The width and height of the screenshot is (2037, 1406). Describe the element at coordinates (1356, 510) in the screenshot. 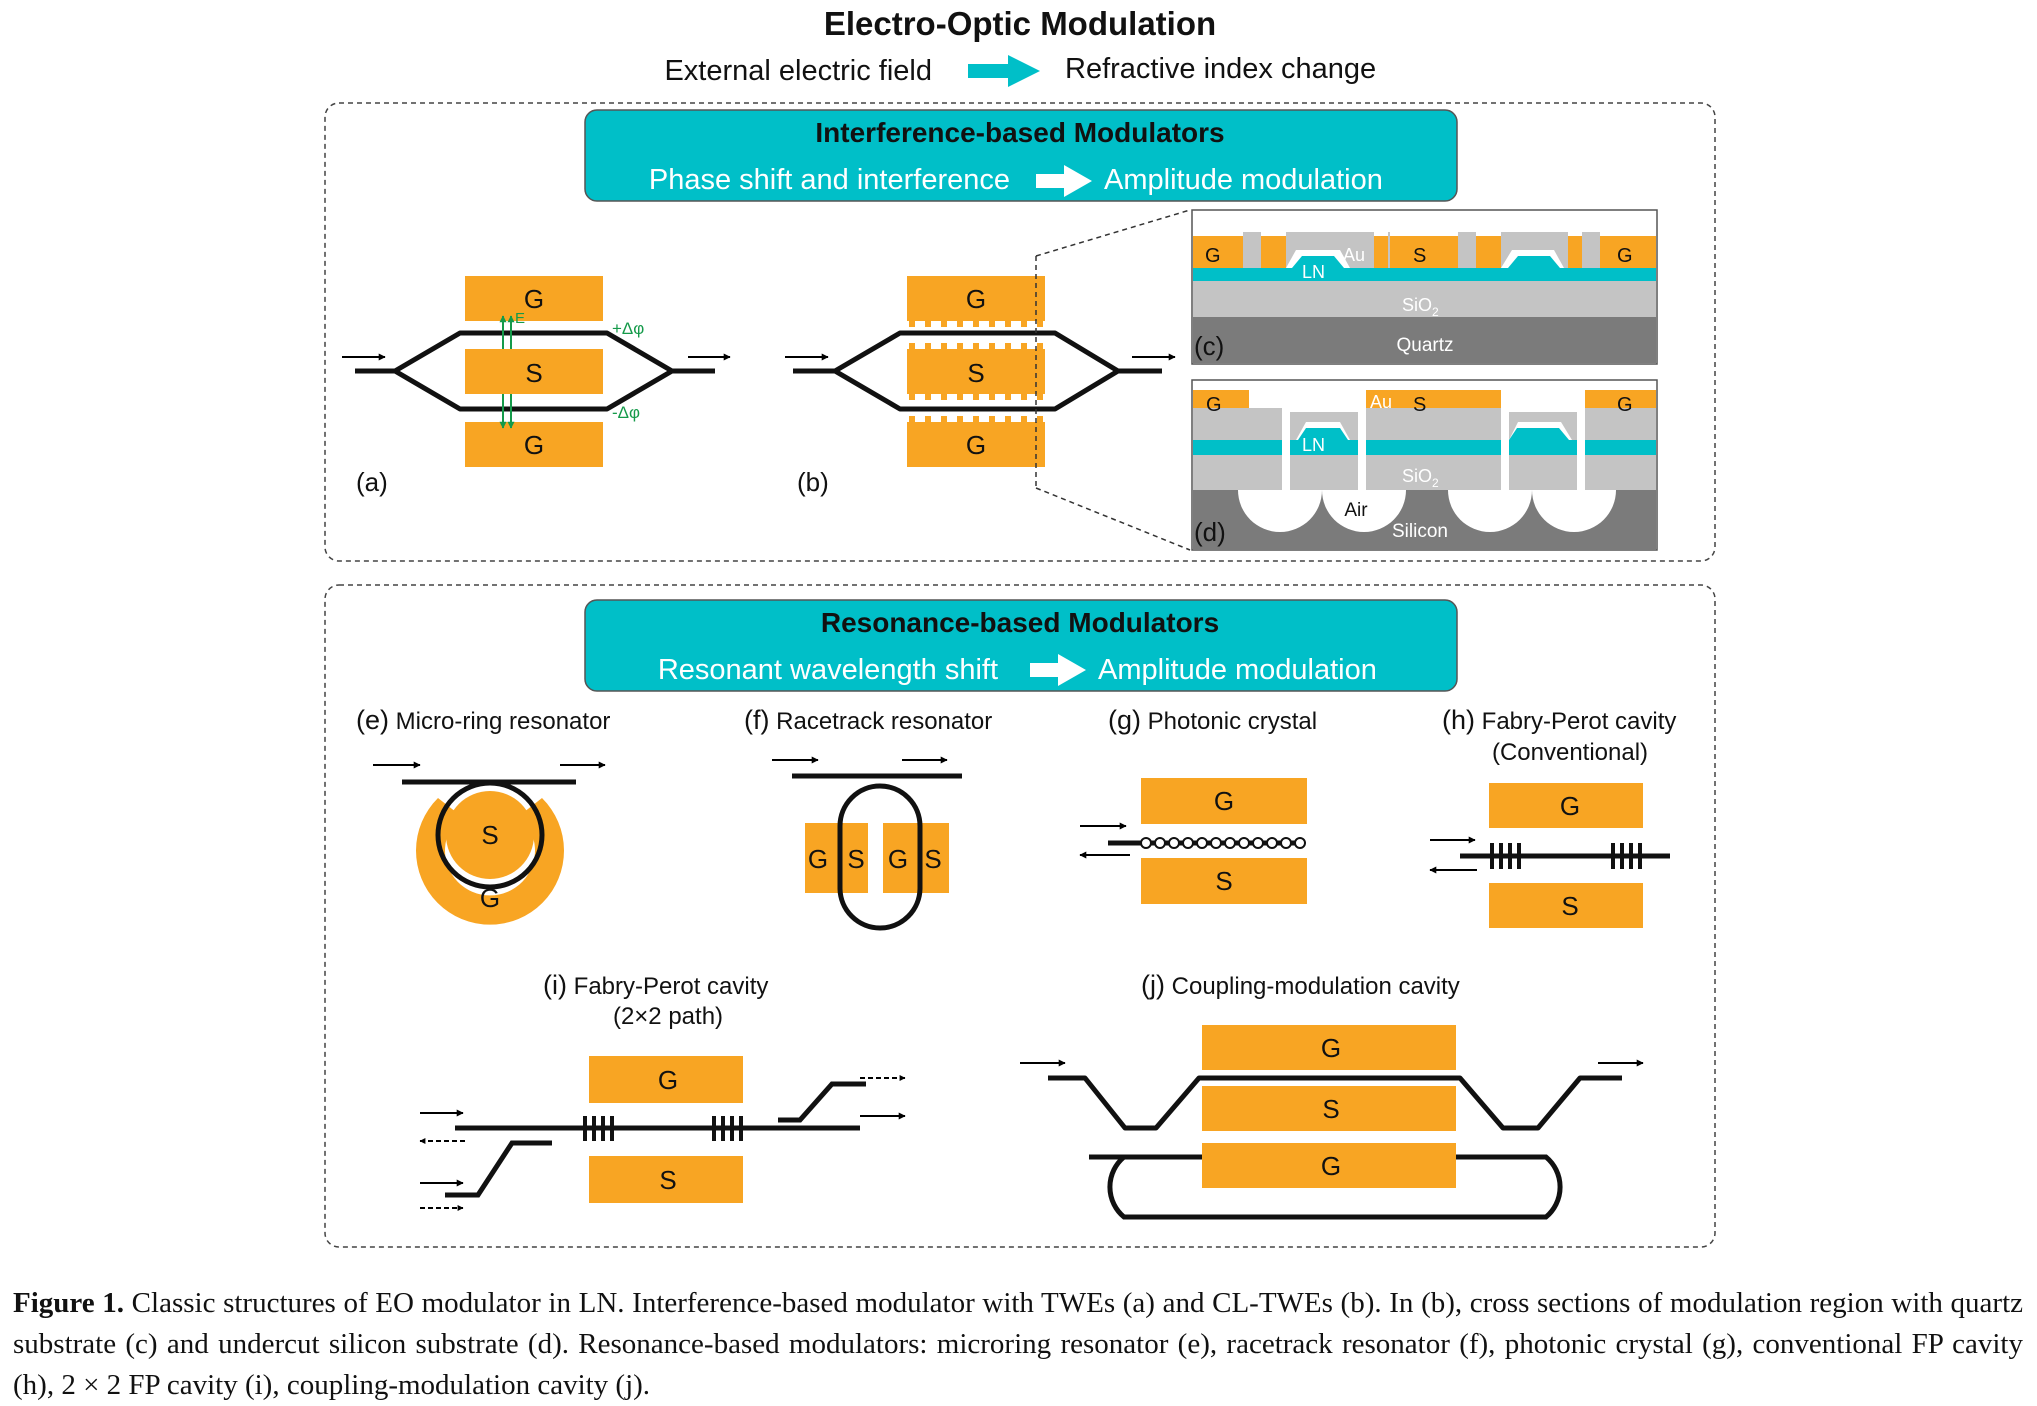

I see `label-air: Air` at that location.